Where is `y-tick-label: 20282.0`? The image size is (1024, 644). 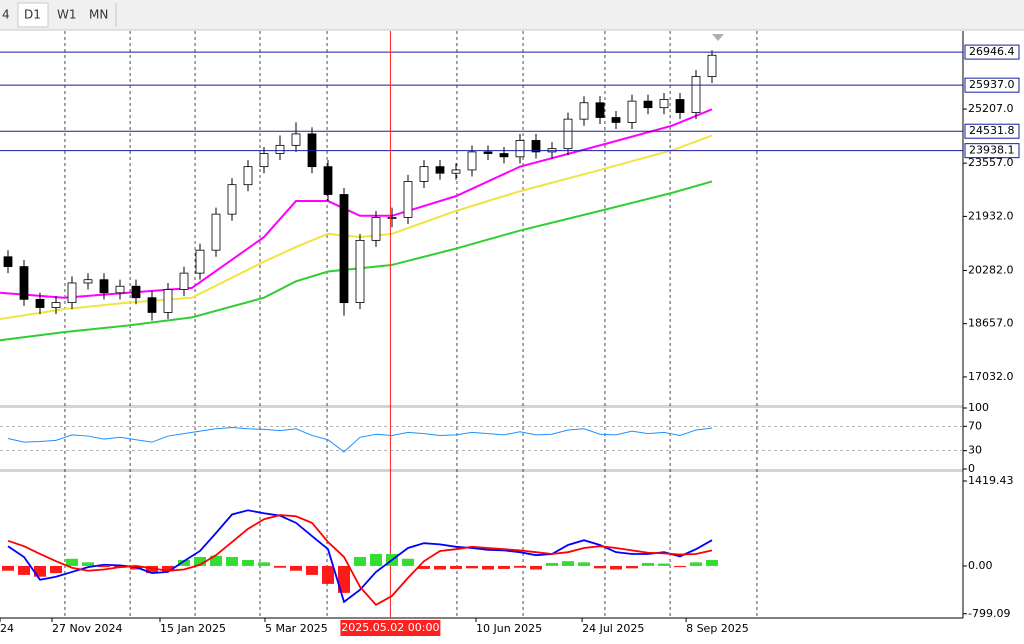
y-tick-label: 20282.0 is located at coordinates (991, 269).